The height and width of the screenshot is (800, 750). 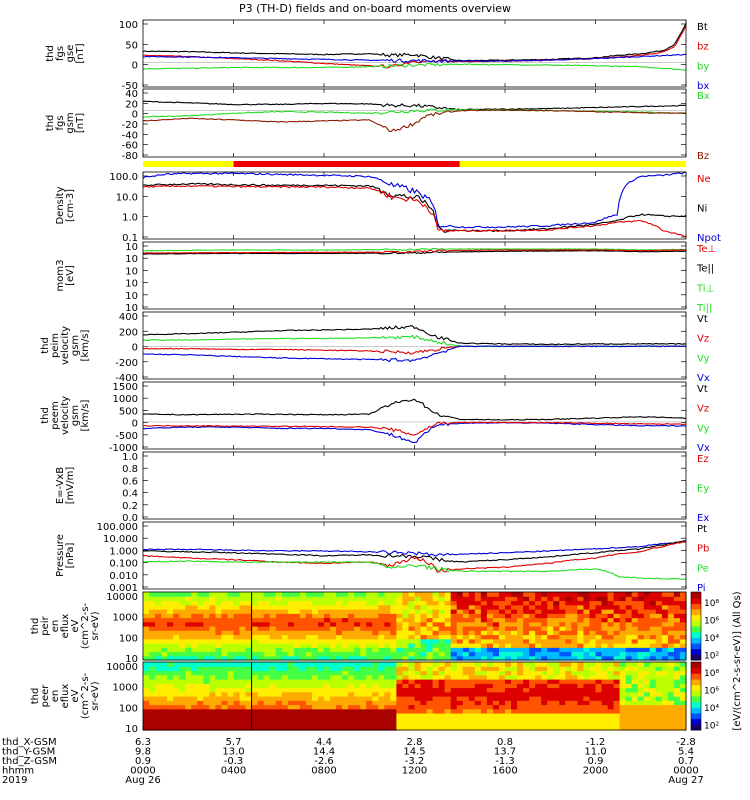 What do you see at coordinates (696, 651) in the screenshot?
I see `colorbar-cell` at bounding box center [696, 651].